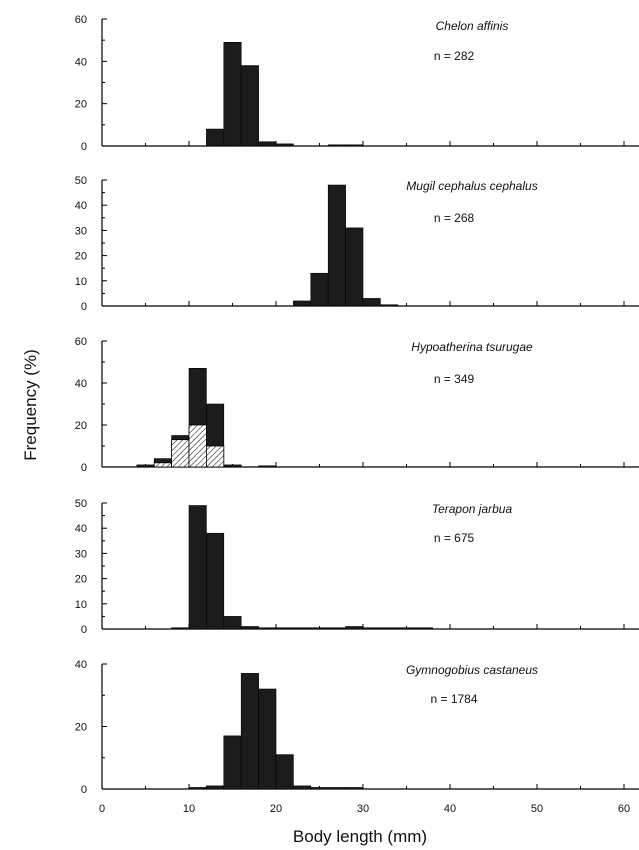 This screenshot has width=639, height=850. Describe the element at coordinates (357, 83) in the screenshot. I see `panel-0: 0 20 40 60 Chelon affinis n = 282` at that location.